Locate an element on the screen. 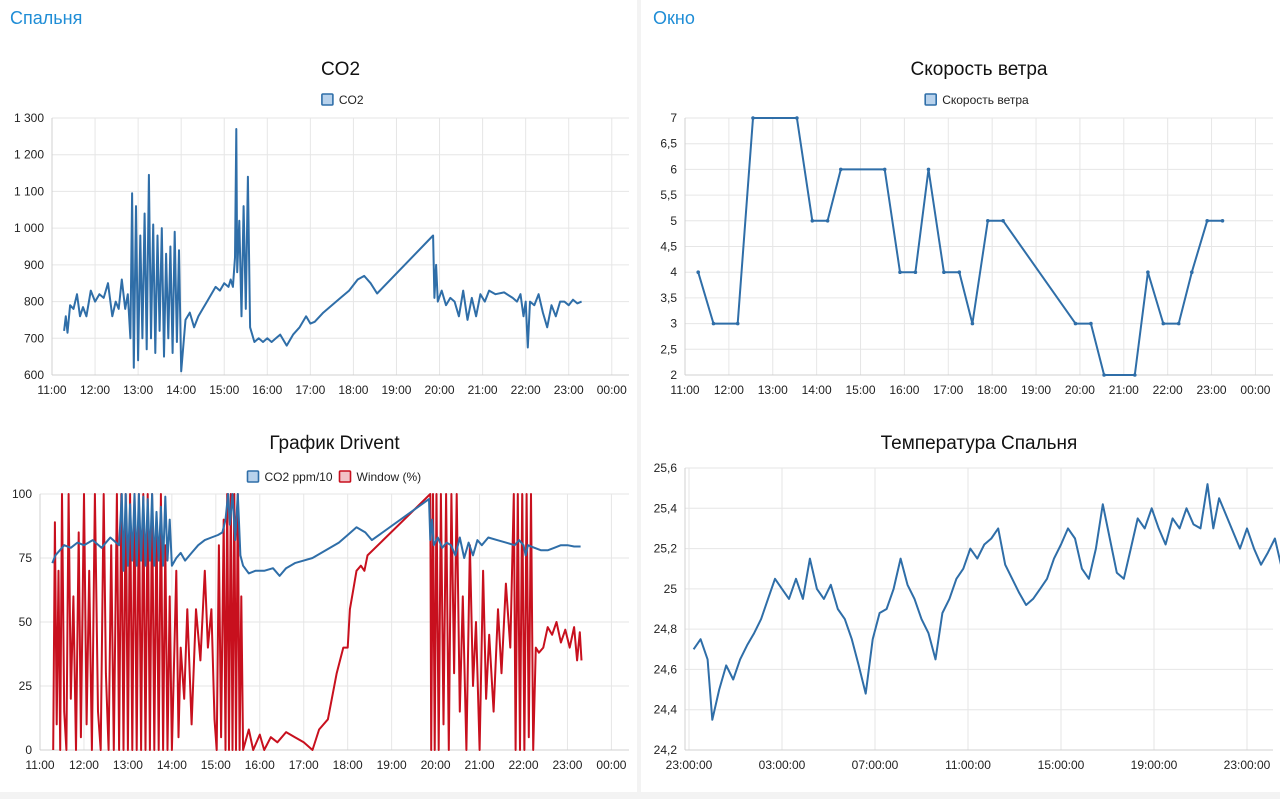 This screenshot has width=1280, height=799. y-tick-label: 1 300 is located at coordinates (29, 118).